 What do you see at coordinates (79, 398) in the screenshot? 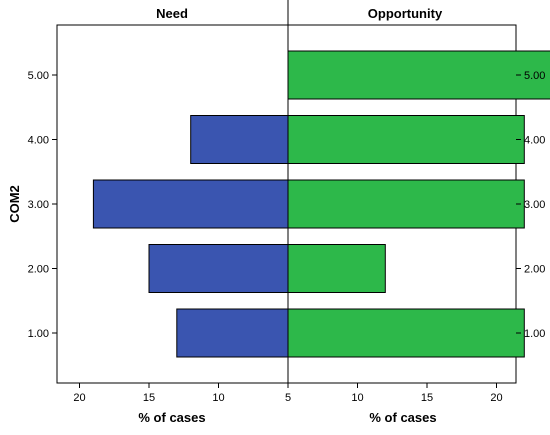
I see `x-tick-label-need: 20` at bounding box center [79, 398].